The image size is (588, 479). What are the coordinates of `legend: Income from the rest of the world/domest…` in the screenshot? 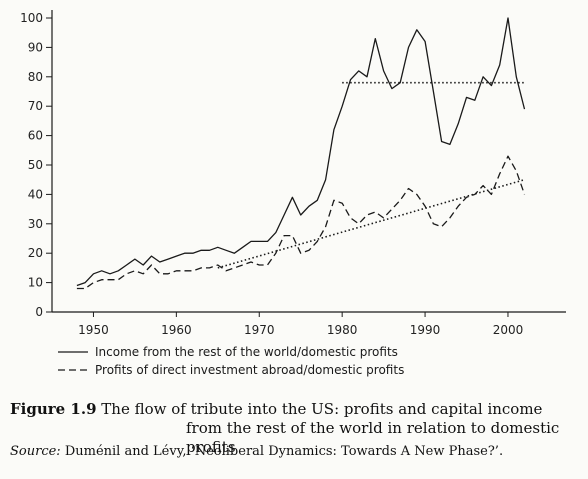 It's located at (231, 361).